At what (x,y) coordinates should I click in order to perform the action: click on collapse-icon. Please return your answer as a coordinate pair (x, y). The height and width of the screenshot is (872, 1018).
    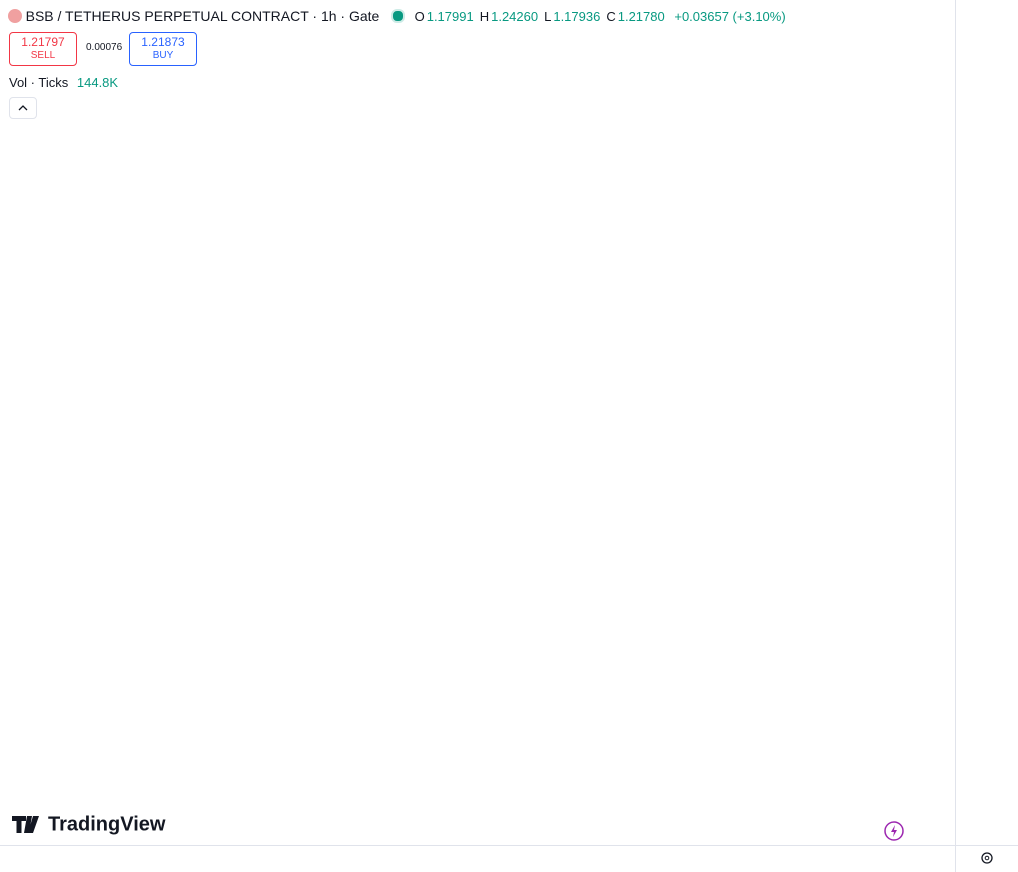
    Looking at the image, I should click on (23, 108).